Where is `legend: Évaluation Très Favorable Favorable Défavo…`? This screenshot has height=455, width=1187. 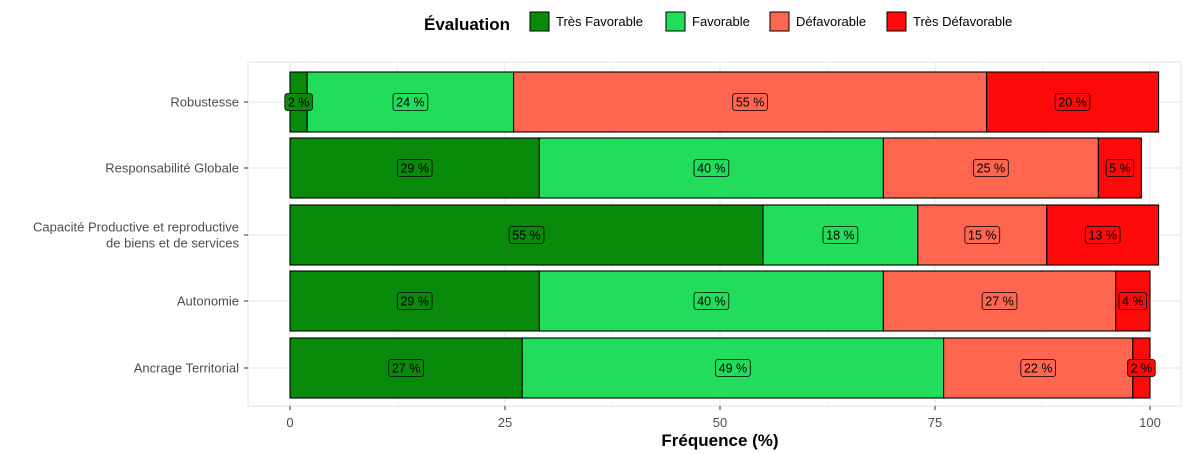 legend: Évaluation Très Favorable Favorable Défavo… is located at coordinates (718, 22).